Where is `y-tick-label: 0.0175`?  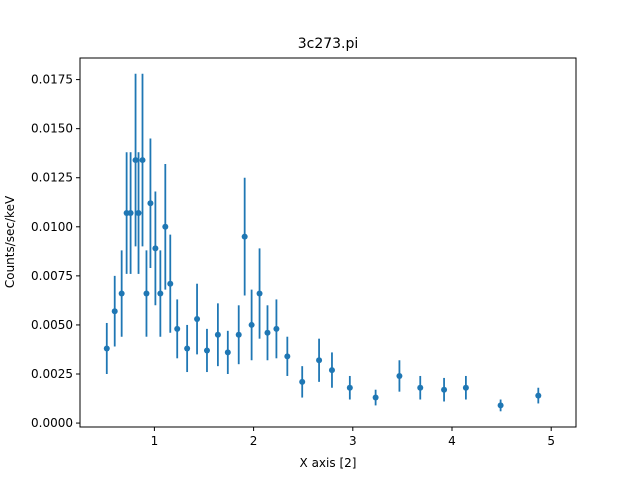
y-tick-label: 0.0175 is located at coordinates (52, 80).